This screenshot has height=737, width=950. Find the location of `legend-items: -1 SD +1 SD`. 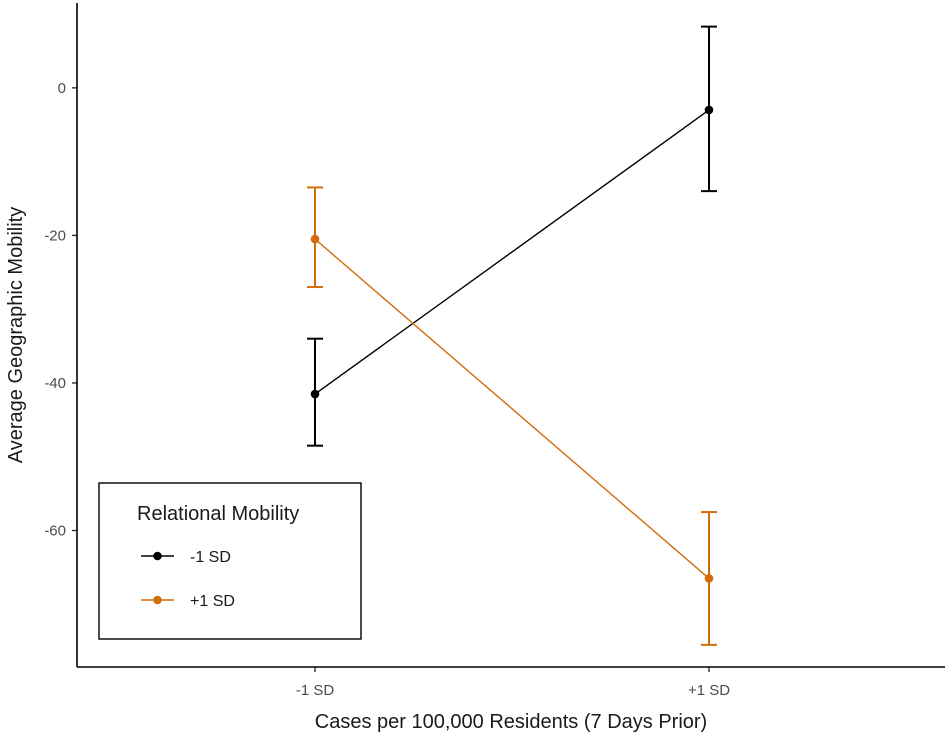

legend-items: -1 SD +1 SD is located at coordinates (188, 579).